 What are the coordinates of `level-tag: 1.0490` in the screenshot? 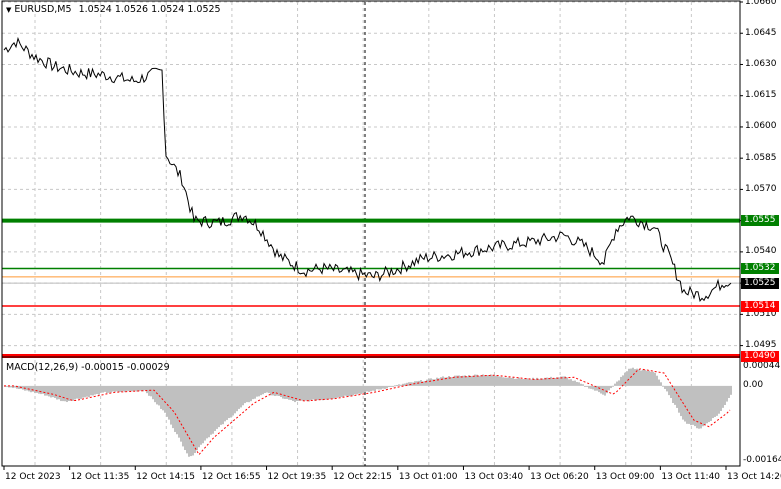 It's located at (760, 356).